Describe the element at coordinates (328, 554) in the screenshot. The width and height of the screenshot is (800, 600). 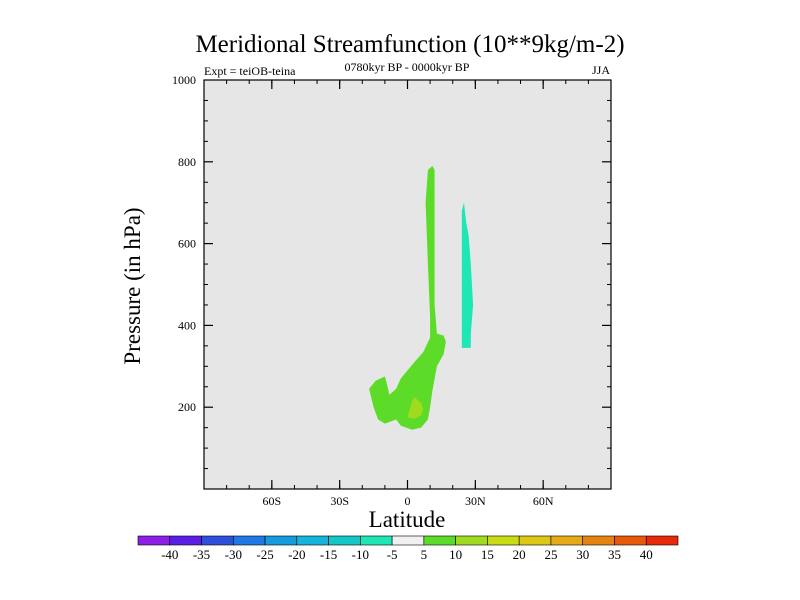
I see `colorbar-label: -15` at that location.